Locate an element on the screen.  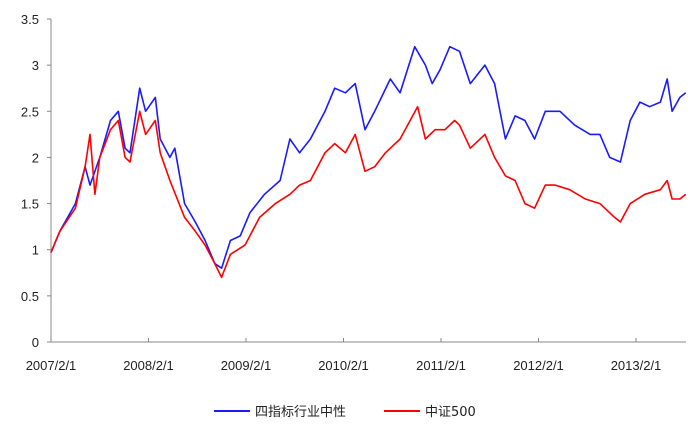
x-tick-label: 2010/2/1 is located at coordinates (343, 365).